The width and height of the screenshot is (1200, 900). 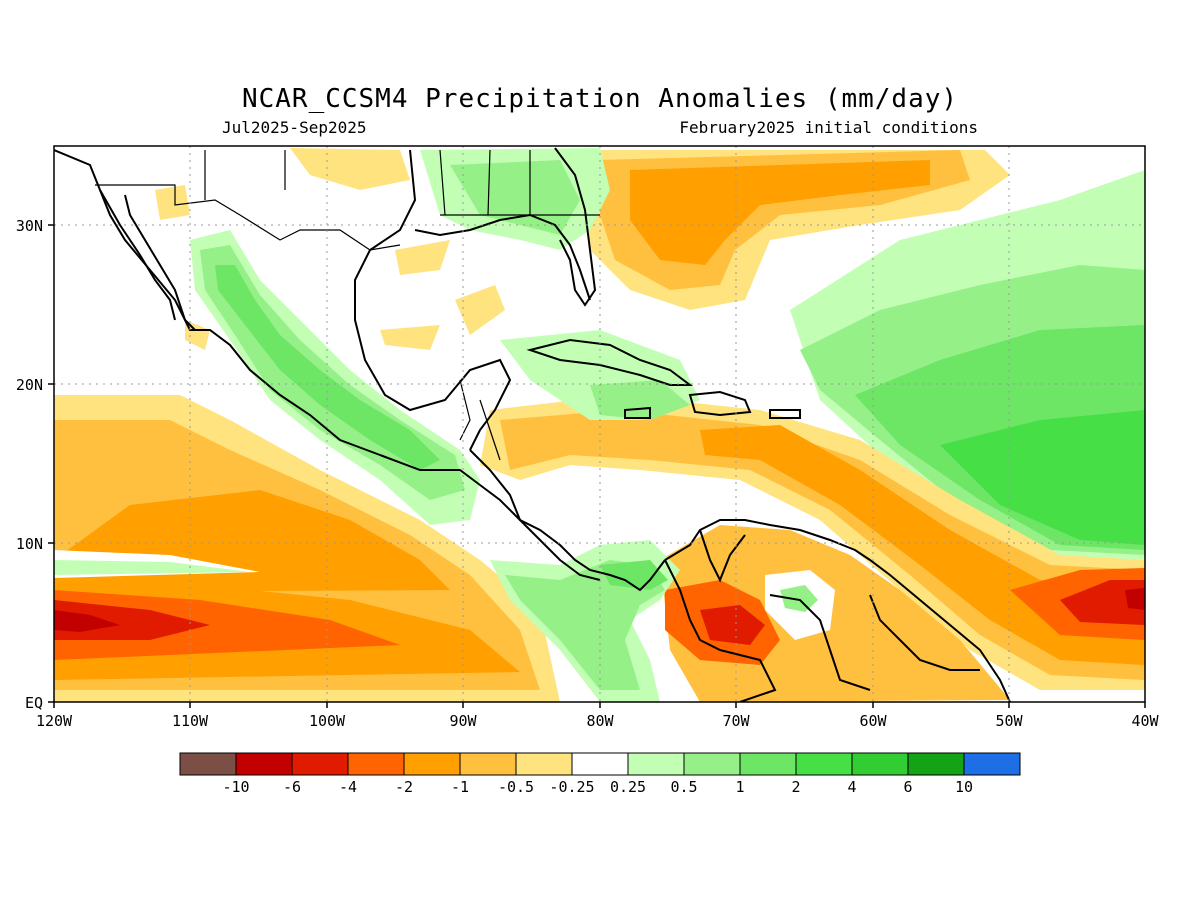 I want to click on colorbar-label: -4, so click(x=348, y=787).